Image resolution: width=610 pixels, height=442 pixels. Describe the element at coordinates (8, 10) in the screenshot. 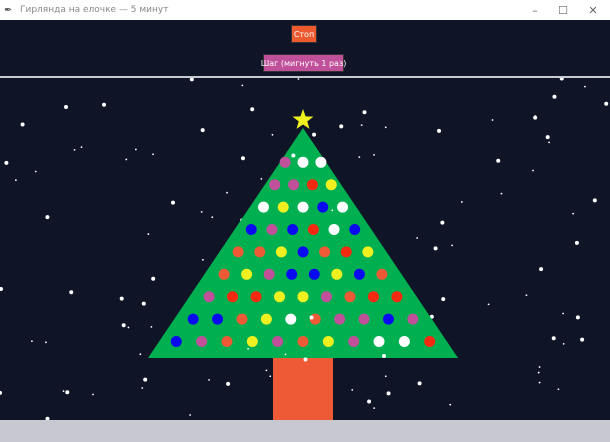

I see `app-feather-icon: ✒` at that location.